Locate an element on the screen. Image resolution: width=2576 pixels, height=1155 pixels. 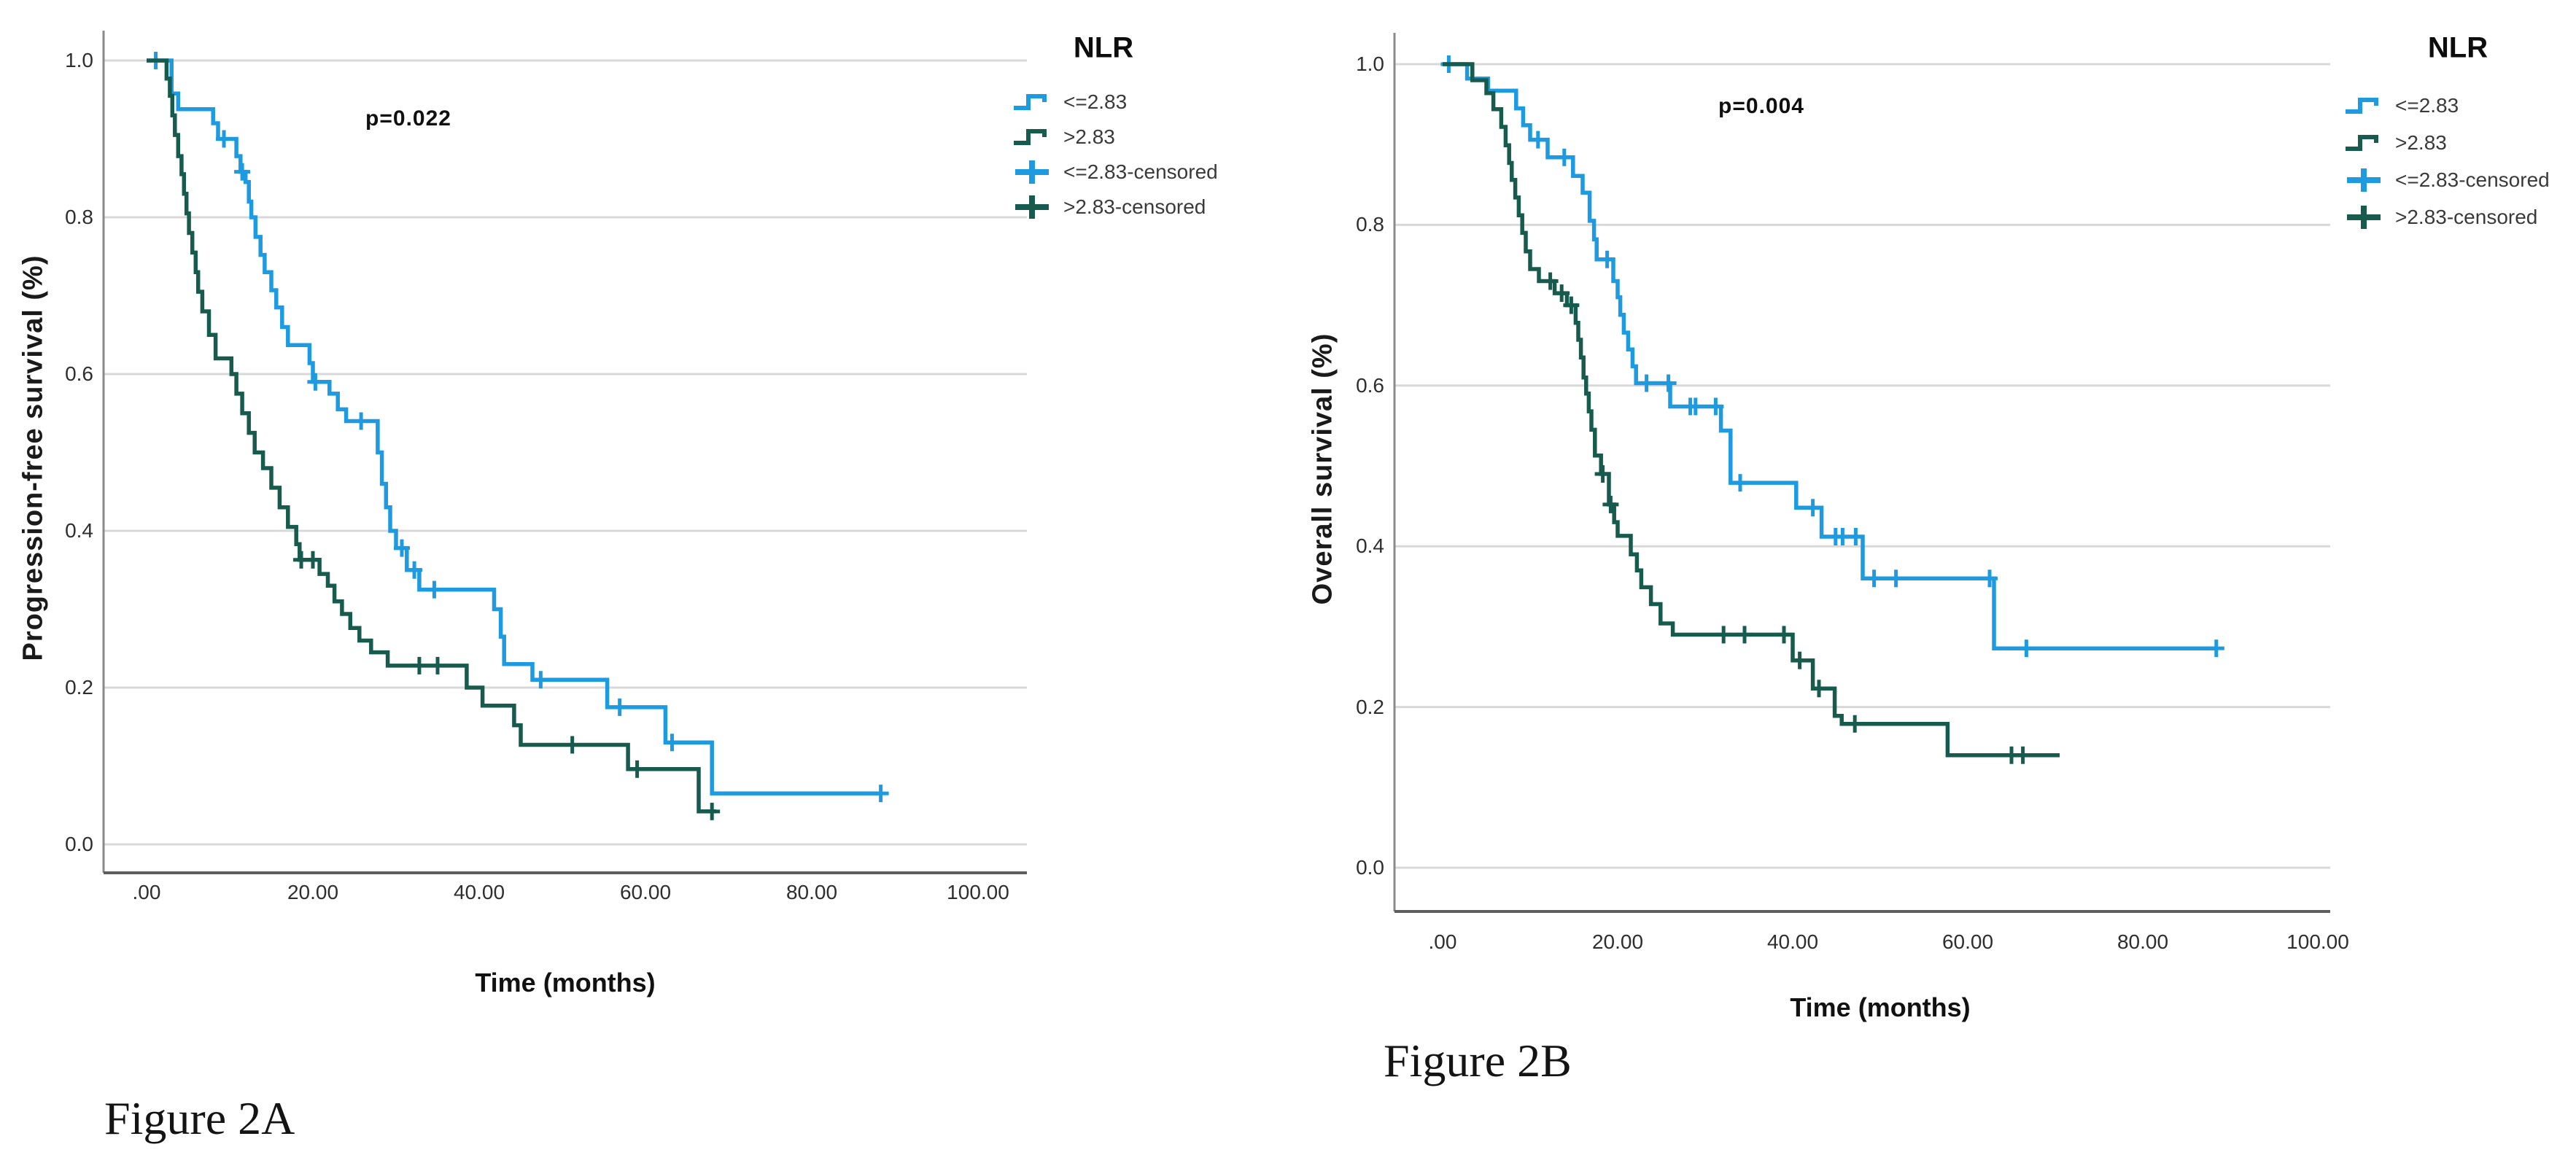
figure-caption-2a: Figure 2A is located at coordinates (200, 1118).